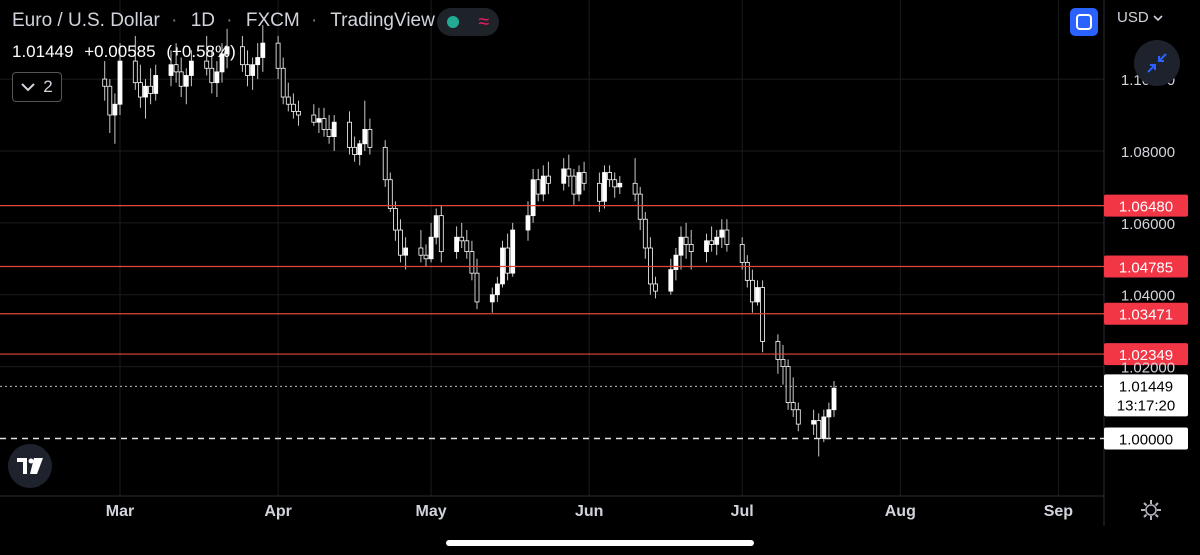 Image resolution: width=1200 pixels, height=555 pixels. What do you see at coordinates (1146, 439) in the screenshot?
I see `parity-label: 1.00000` at bounding box center [1146, 439].